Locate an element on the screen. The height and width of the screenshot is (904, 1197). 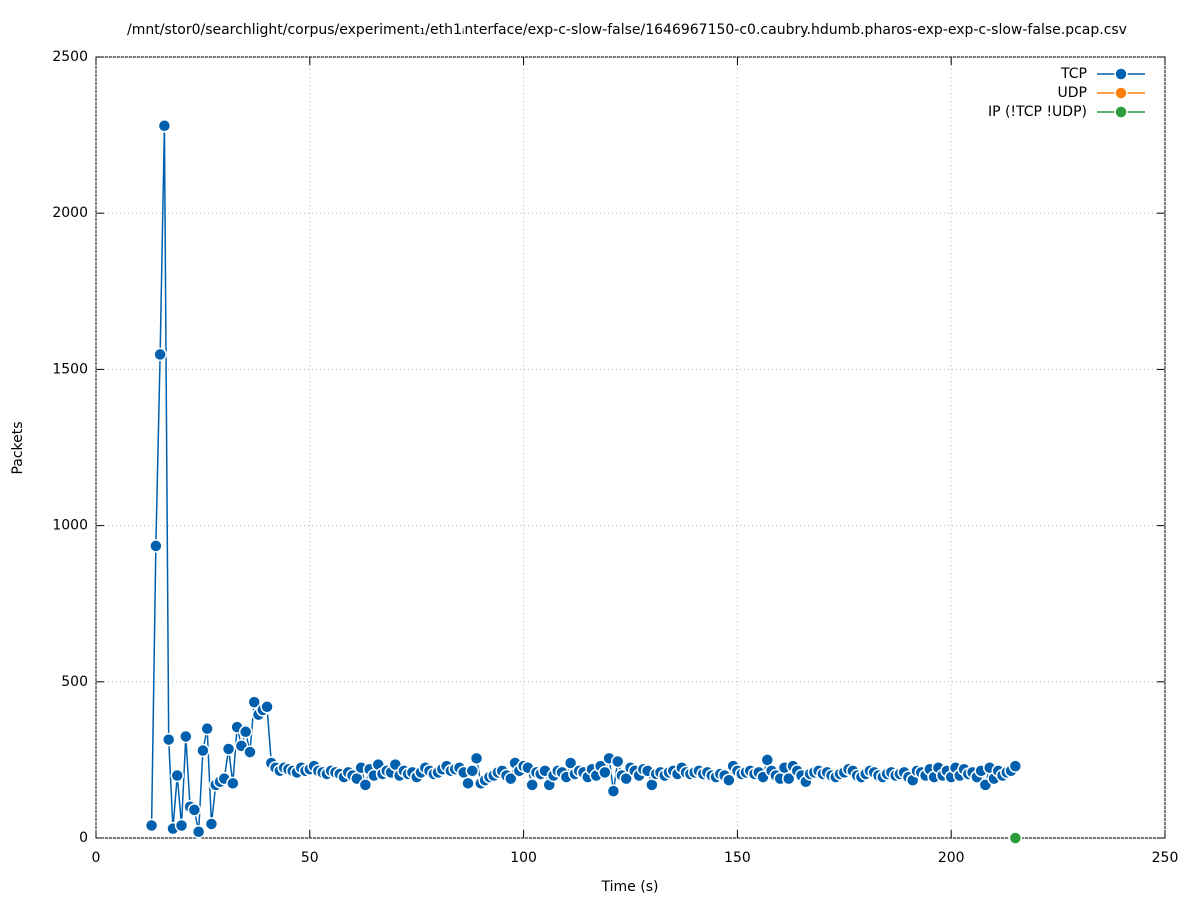
x-tick-label: 50 is located at coordinates (310, 858).